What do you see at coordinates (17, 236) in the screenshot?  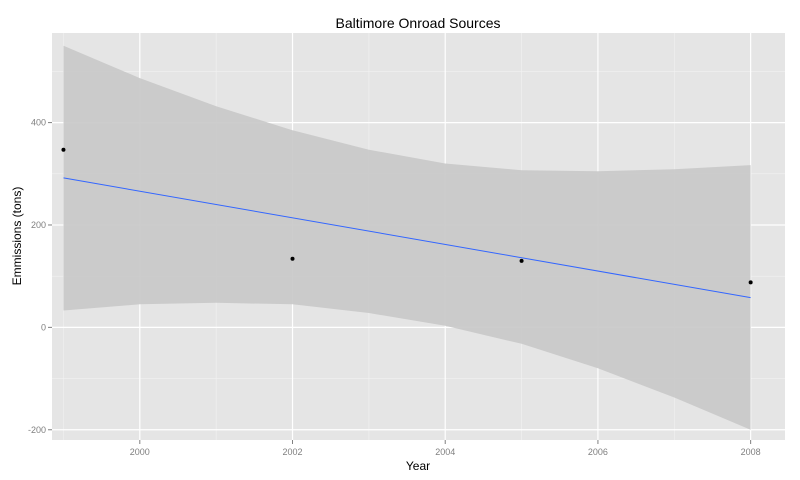 I see `y-axis-label: Emmissions (tons)` at bounding box center [17, 236].